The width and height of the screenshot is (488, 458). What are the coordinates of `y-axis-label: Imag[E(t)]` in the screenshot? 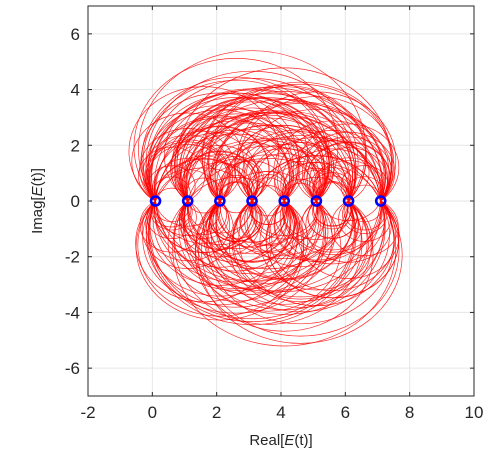 It's located at (37, 201).